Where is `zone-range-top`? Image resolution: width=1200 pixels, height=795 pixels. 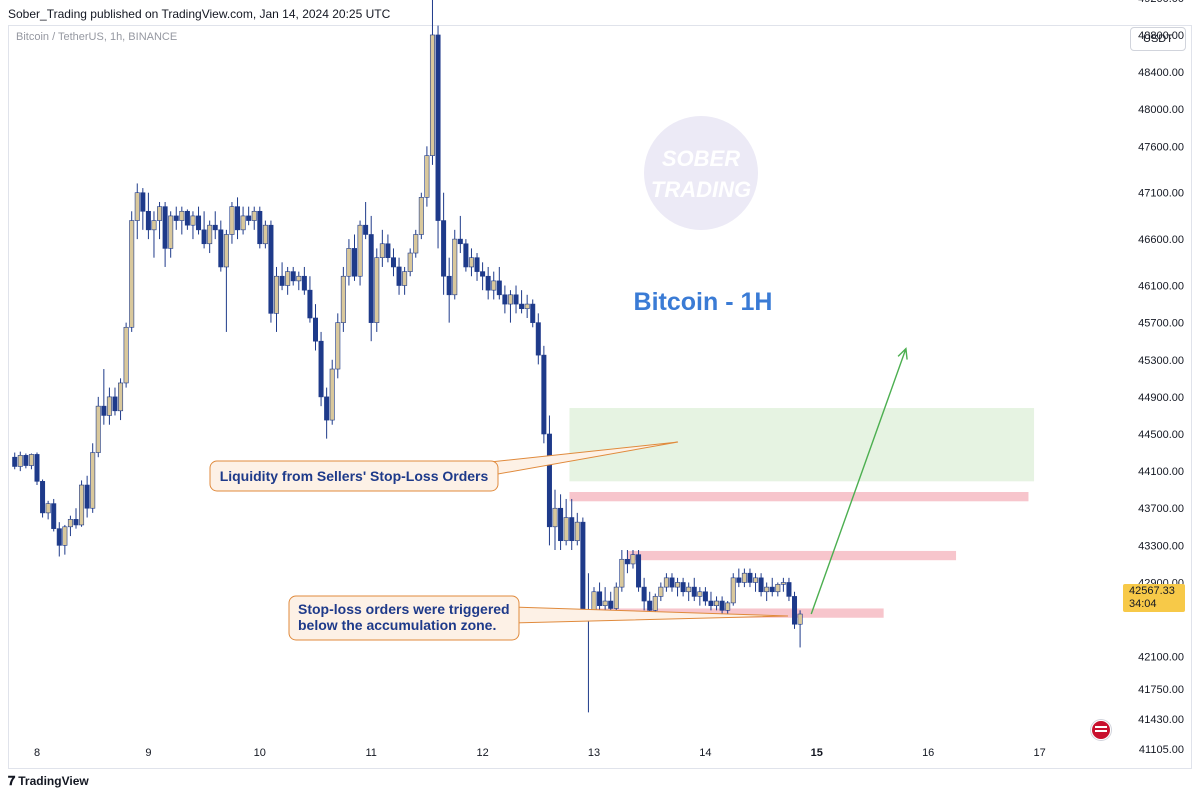
zone-range-top is located at coordinates (792, 555).